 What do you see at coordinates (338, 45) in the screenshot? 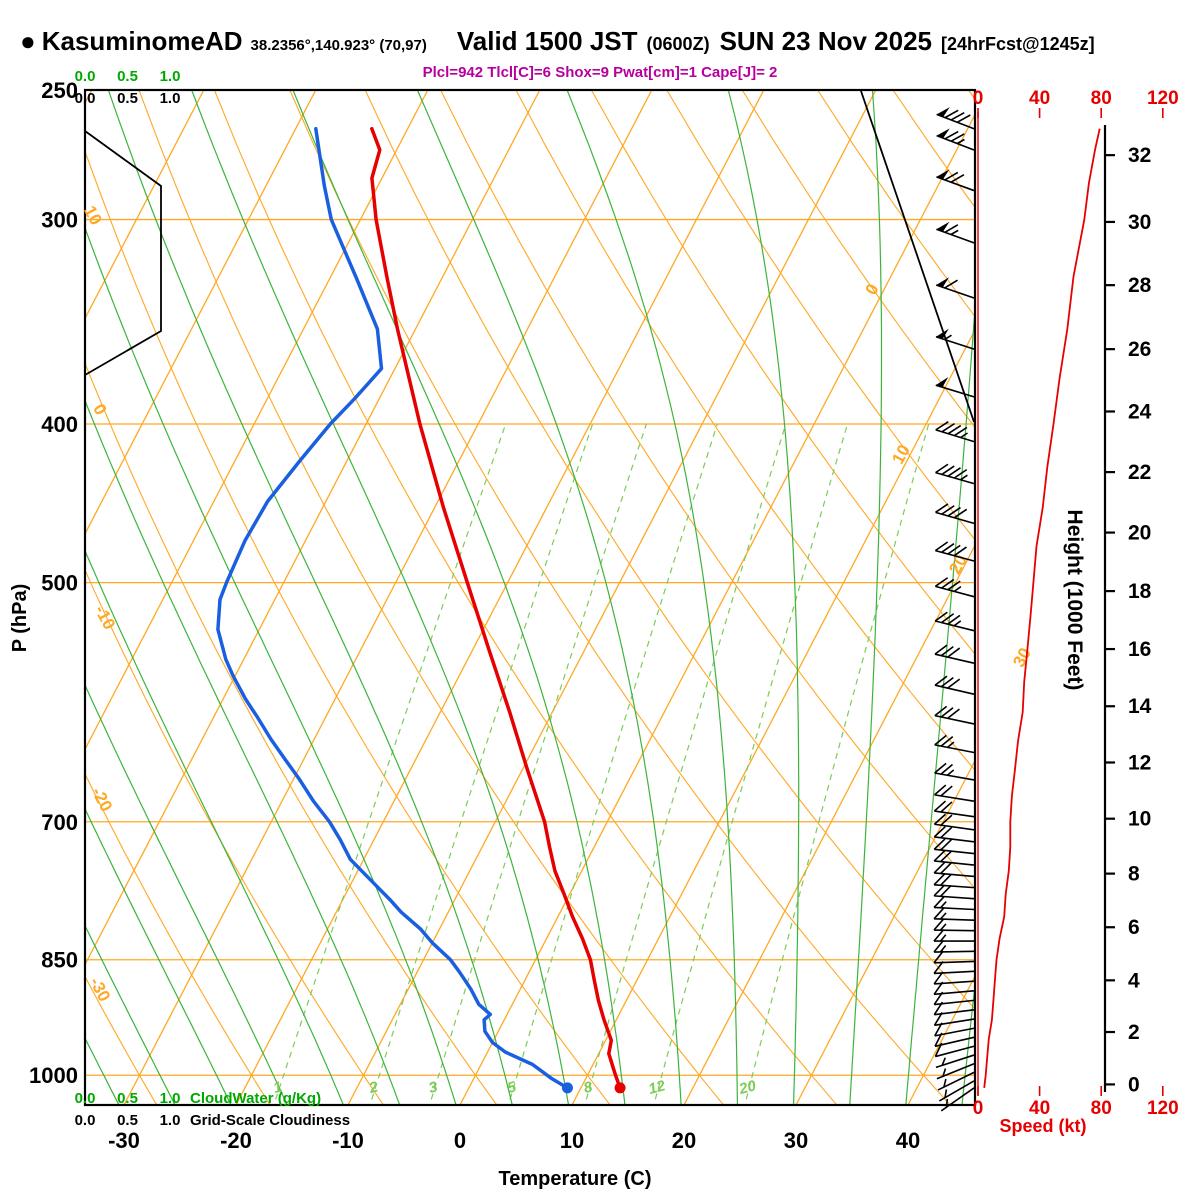
I see `station-coords: 38.2356°,140.923° (70,97)` at bounding box center [338, 45].